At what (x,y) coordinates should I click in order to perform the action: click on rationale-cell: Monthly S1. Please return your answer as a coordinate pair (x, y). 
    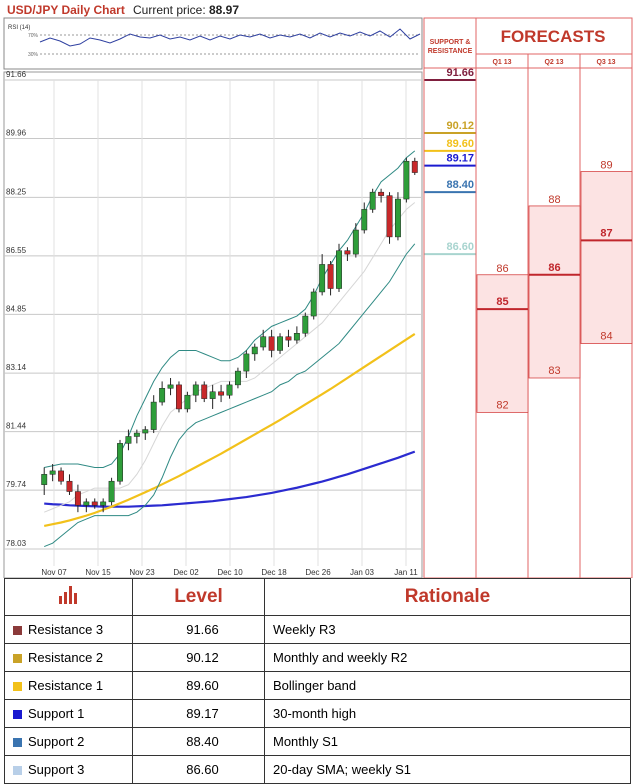
    Looking at the image, I should click on (447, 741).